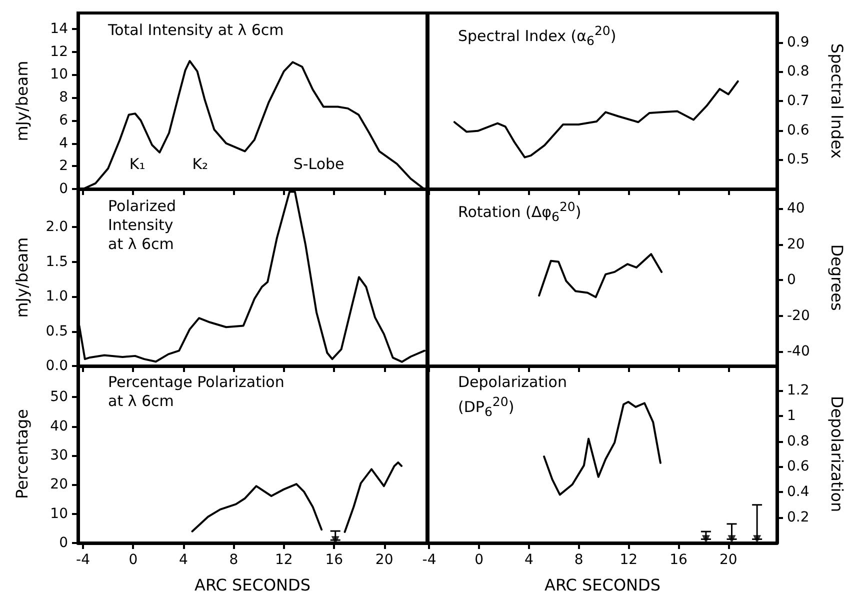 The image size is (849, 601). Describe the element at coordinates (57, 227) in the screenshot. I see `y-tick-label: 2.0` at that location.